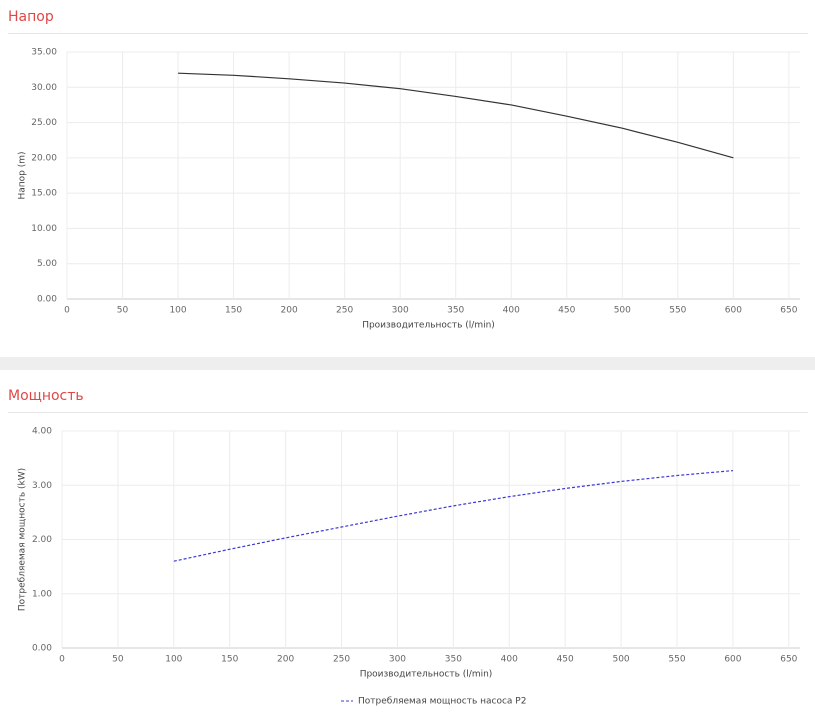 The image size is (815, 719). Describe the element at coordinates (44, 229) in the screenshot. I see `y-tick-label: 10.00` at that location.